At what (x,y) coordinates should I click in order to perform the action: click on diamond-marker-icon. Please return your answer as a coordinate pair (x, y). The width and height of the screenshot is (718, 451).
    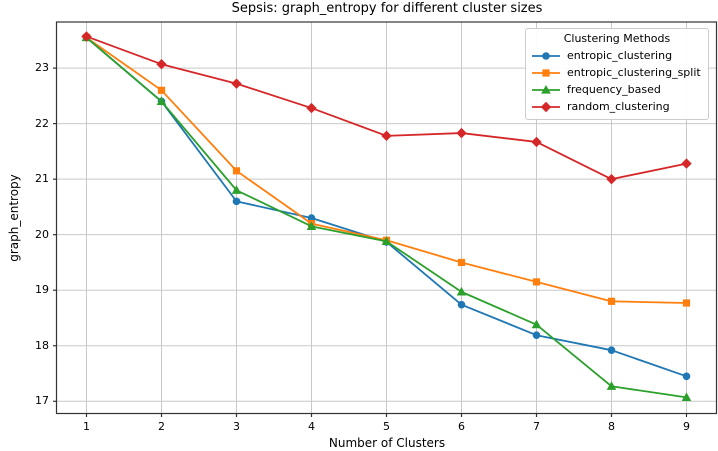
    Looking at the image, I should click on (546, 107).